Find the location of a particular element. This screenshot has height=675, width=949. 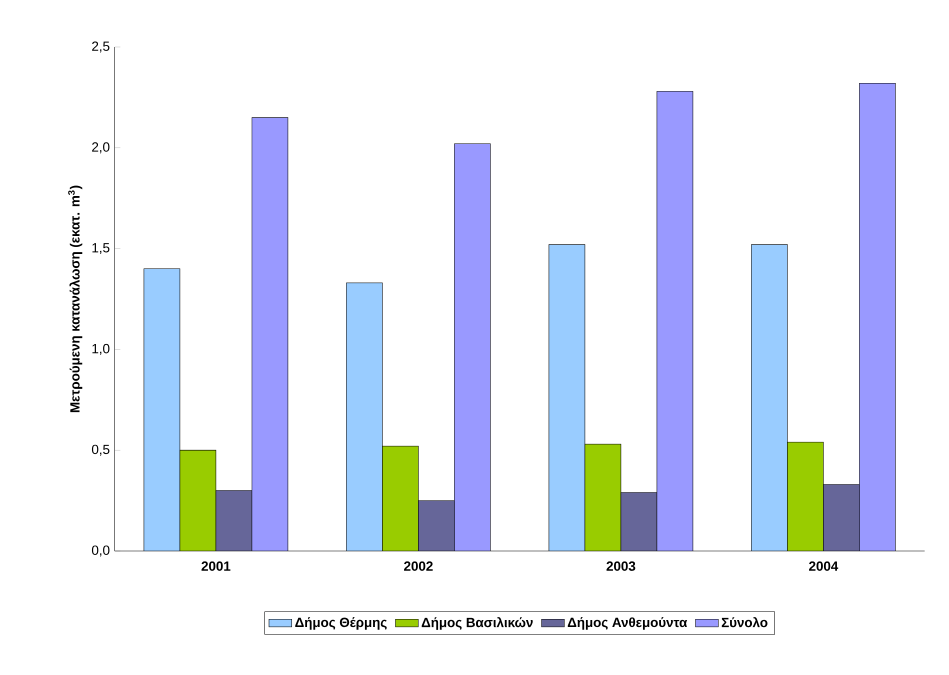

y-tick-label: 2,5 is located at coordinates (101, 47).